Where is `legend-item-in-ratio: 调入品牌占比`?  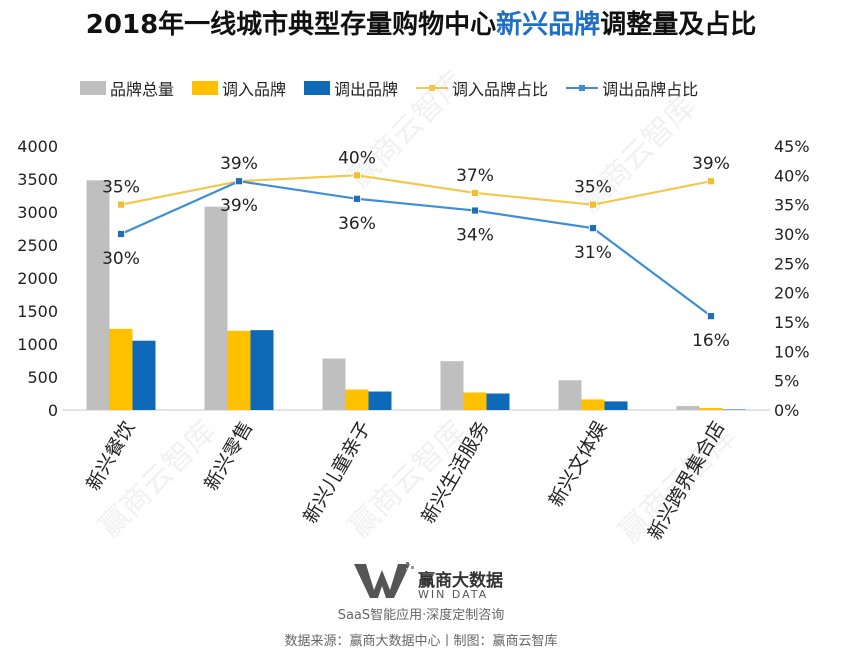 legend-item-in-ratio: 调入品牌占比 is located at coordinates (482, 88).